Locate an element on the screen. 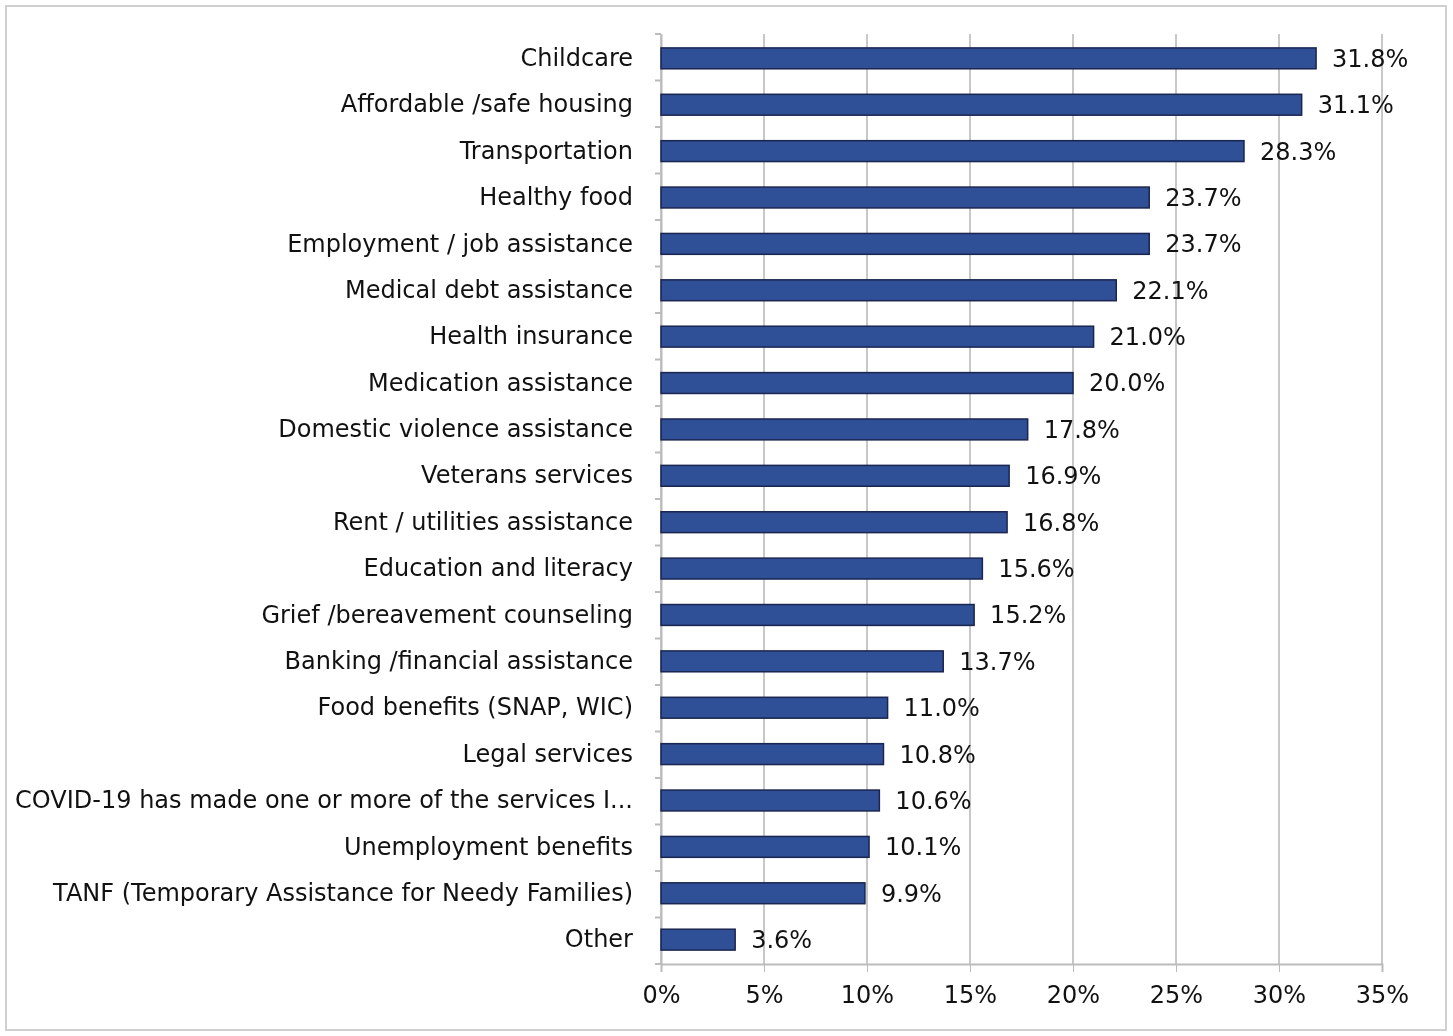 The width and height of the screenshot is (1453, 1036). y-tick-label: Affordable /safe housing is located at coordinates (486, 104).